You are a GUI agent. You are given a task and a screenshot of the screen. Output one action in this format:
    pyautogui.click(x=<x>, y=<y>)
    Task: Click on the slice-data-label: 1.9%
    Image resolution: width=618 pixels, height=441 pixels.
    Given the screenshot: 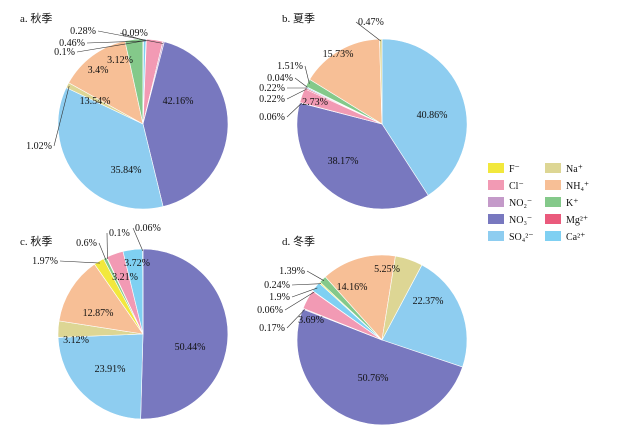 What is the action you would take?
    pyautogui.click(x=279, y=297)
    